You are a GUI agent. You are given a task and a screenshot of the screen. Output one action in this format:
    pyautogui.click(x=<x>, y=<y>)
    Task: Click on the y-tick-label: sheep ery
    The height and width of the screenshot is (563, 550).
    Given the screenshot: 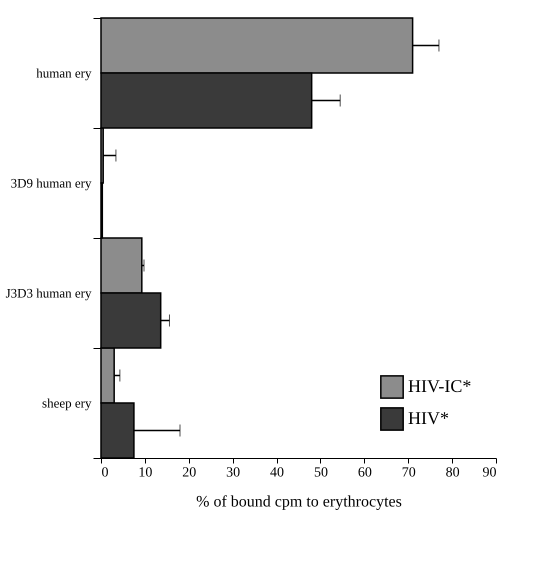 What is the action you would take?
    pyautogui.click(x=67, y=403)
    